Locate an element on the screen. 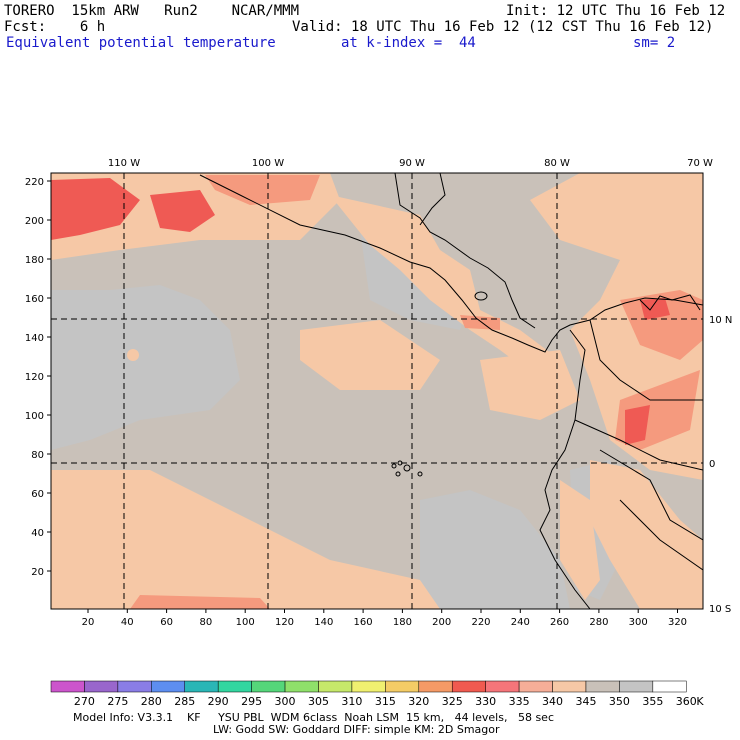 This screenshot has height=740, width=740. hot-spot-north is located at coordinates (182, 211).